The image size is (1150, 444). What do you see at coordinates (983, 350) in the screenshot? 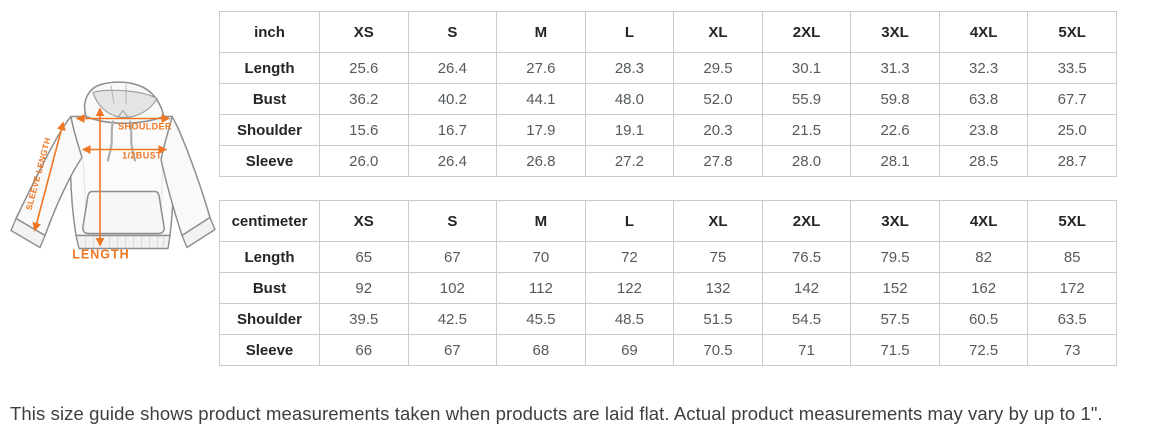
I see `measurement-cell: 72.5` at bounding box center [983, 350].